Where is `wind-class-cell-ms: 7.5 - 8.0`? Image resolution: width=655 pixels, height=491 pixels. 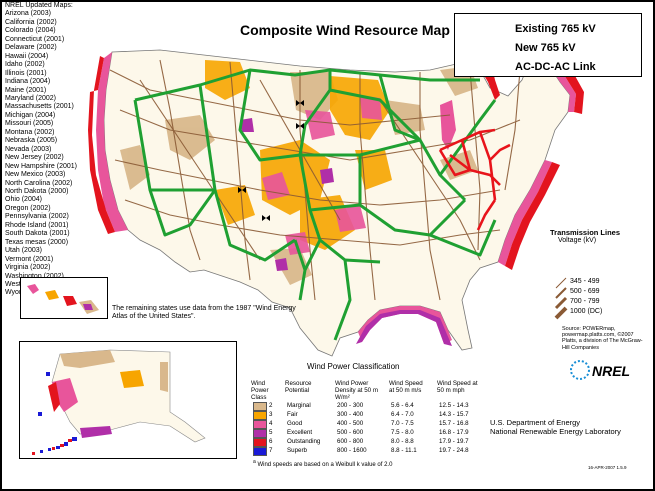
wind-class-cell-ms: 7.5 - 8.0 is located at coordinates (402, 432).